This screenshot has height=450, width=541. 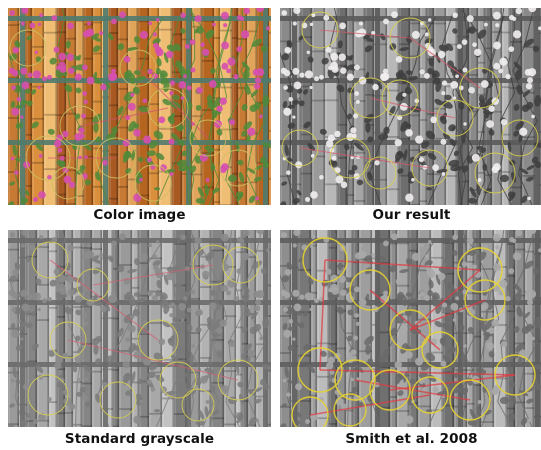 What do you see at coordinates (411, 215) in the screenshot?
I see `our-result-caption: Our result` at bounding box center [411, 215].